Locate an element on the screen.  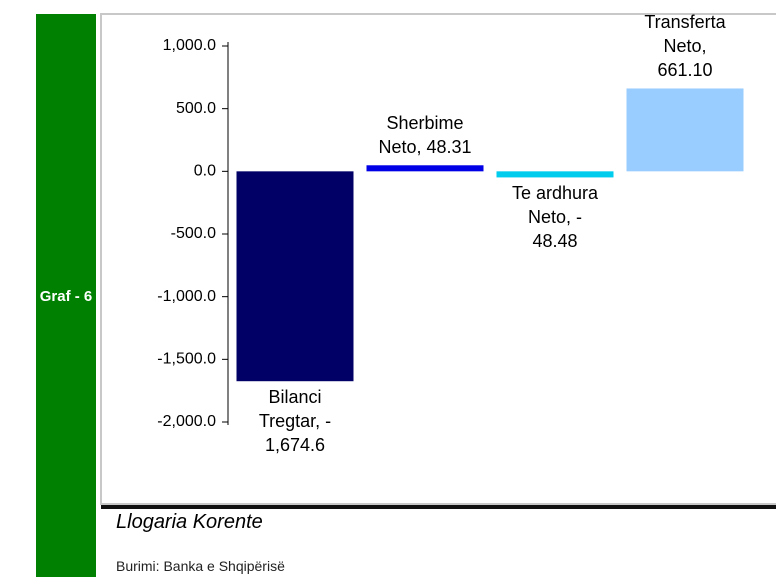
y-tick-label: -1,000.0 is located at coordinates (186, 296).